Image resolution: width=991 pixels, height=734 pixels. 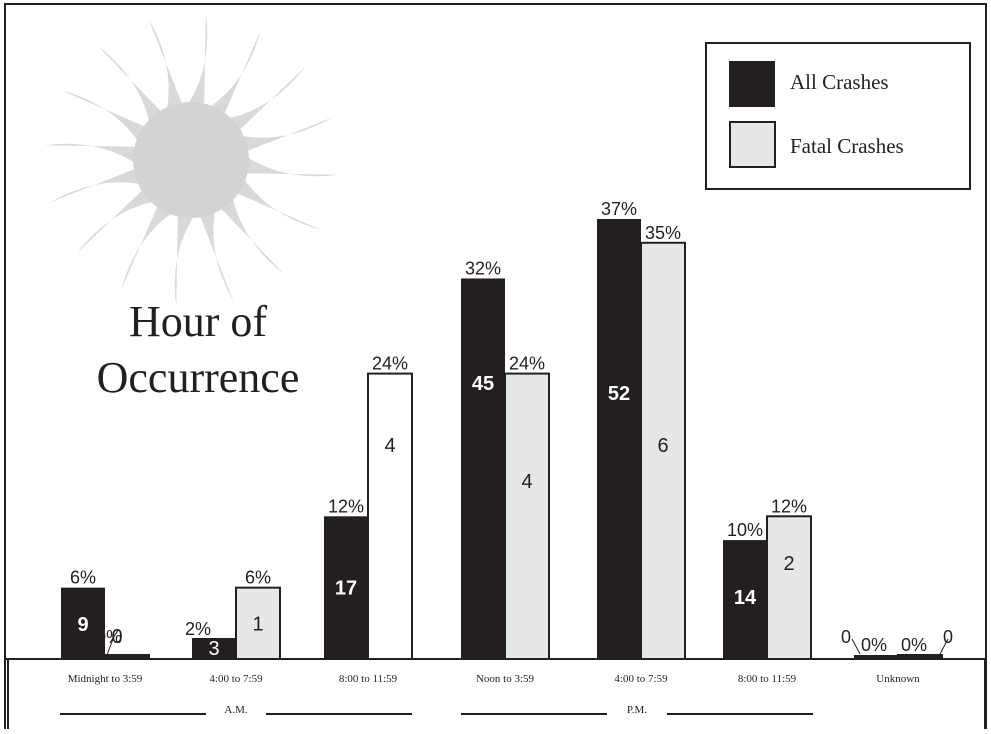 I want to click on data-label-all-count: 14, so click(x=745, y=598).